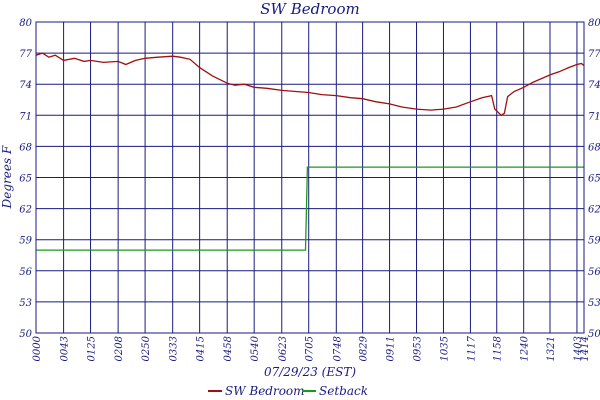  Describe the element at coordinates (594, 272) in the screenshot. I see `y-tick-label-right: 56` at that location.